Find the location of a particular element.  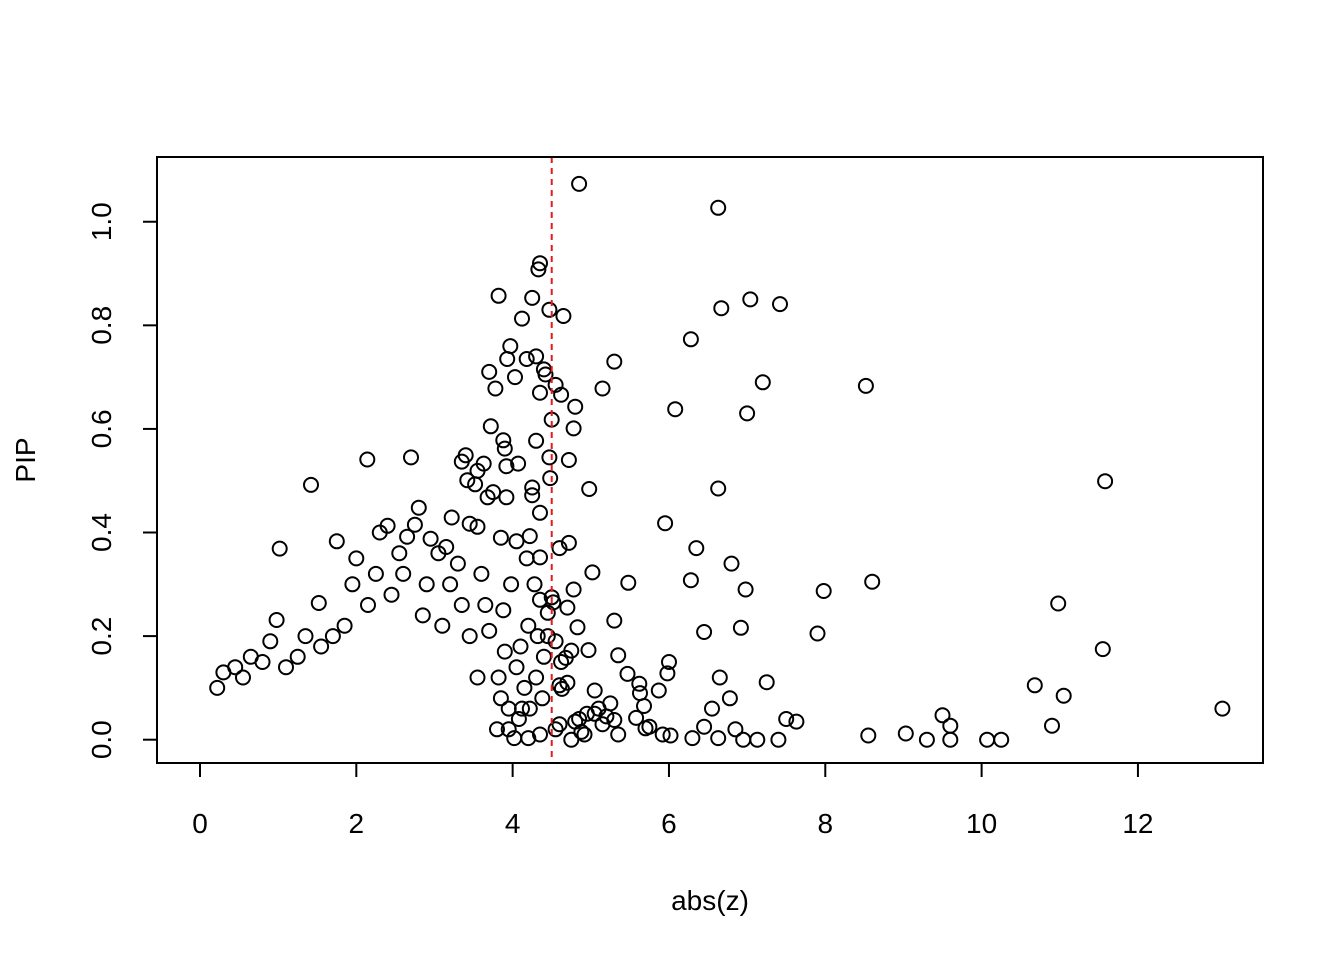

y-tick-label: 0.2 is located at coordinates (101, 636).